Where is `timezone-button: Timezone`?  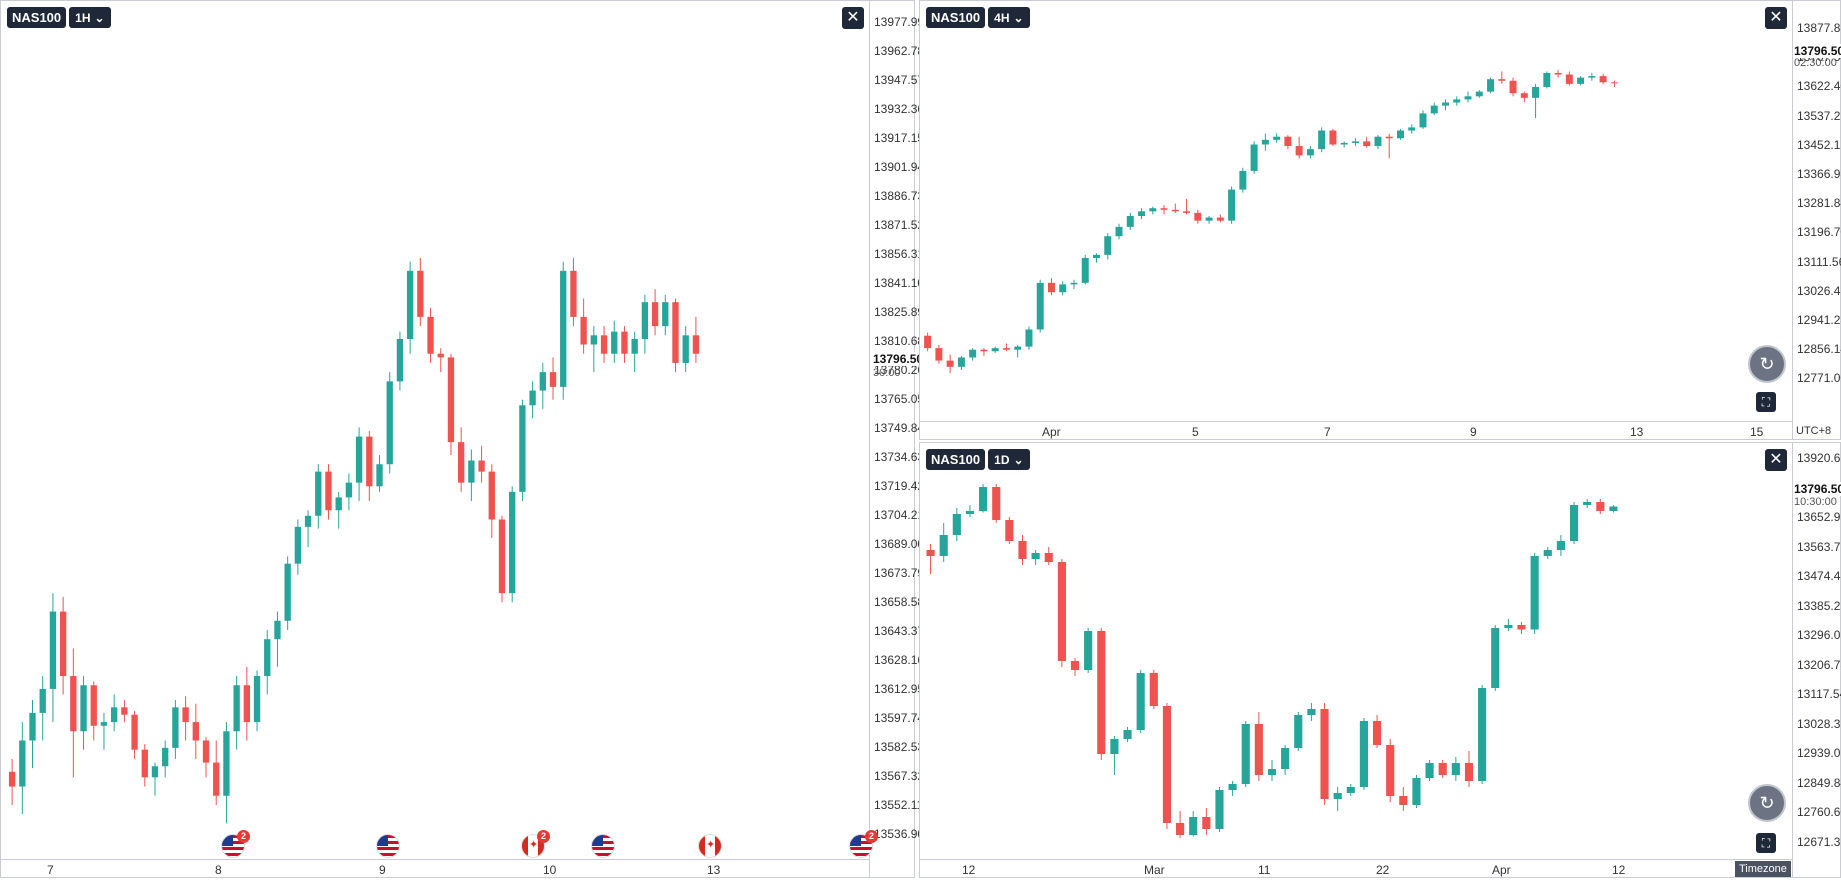
timezone-button: Timezone is located at coordinates (1763, 869).